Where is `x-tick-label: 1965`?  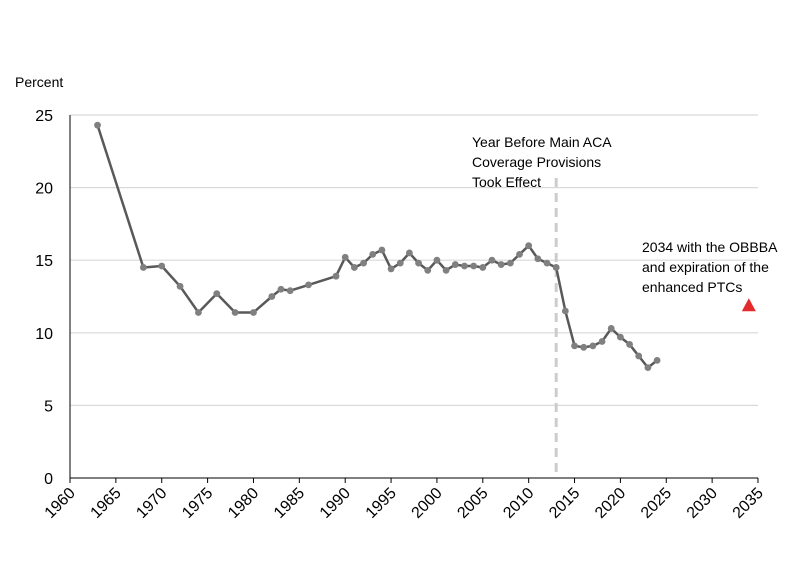 x-tick-label: 1965 is located at coordinates (106, 503).